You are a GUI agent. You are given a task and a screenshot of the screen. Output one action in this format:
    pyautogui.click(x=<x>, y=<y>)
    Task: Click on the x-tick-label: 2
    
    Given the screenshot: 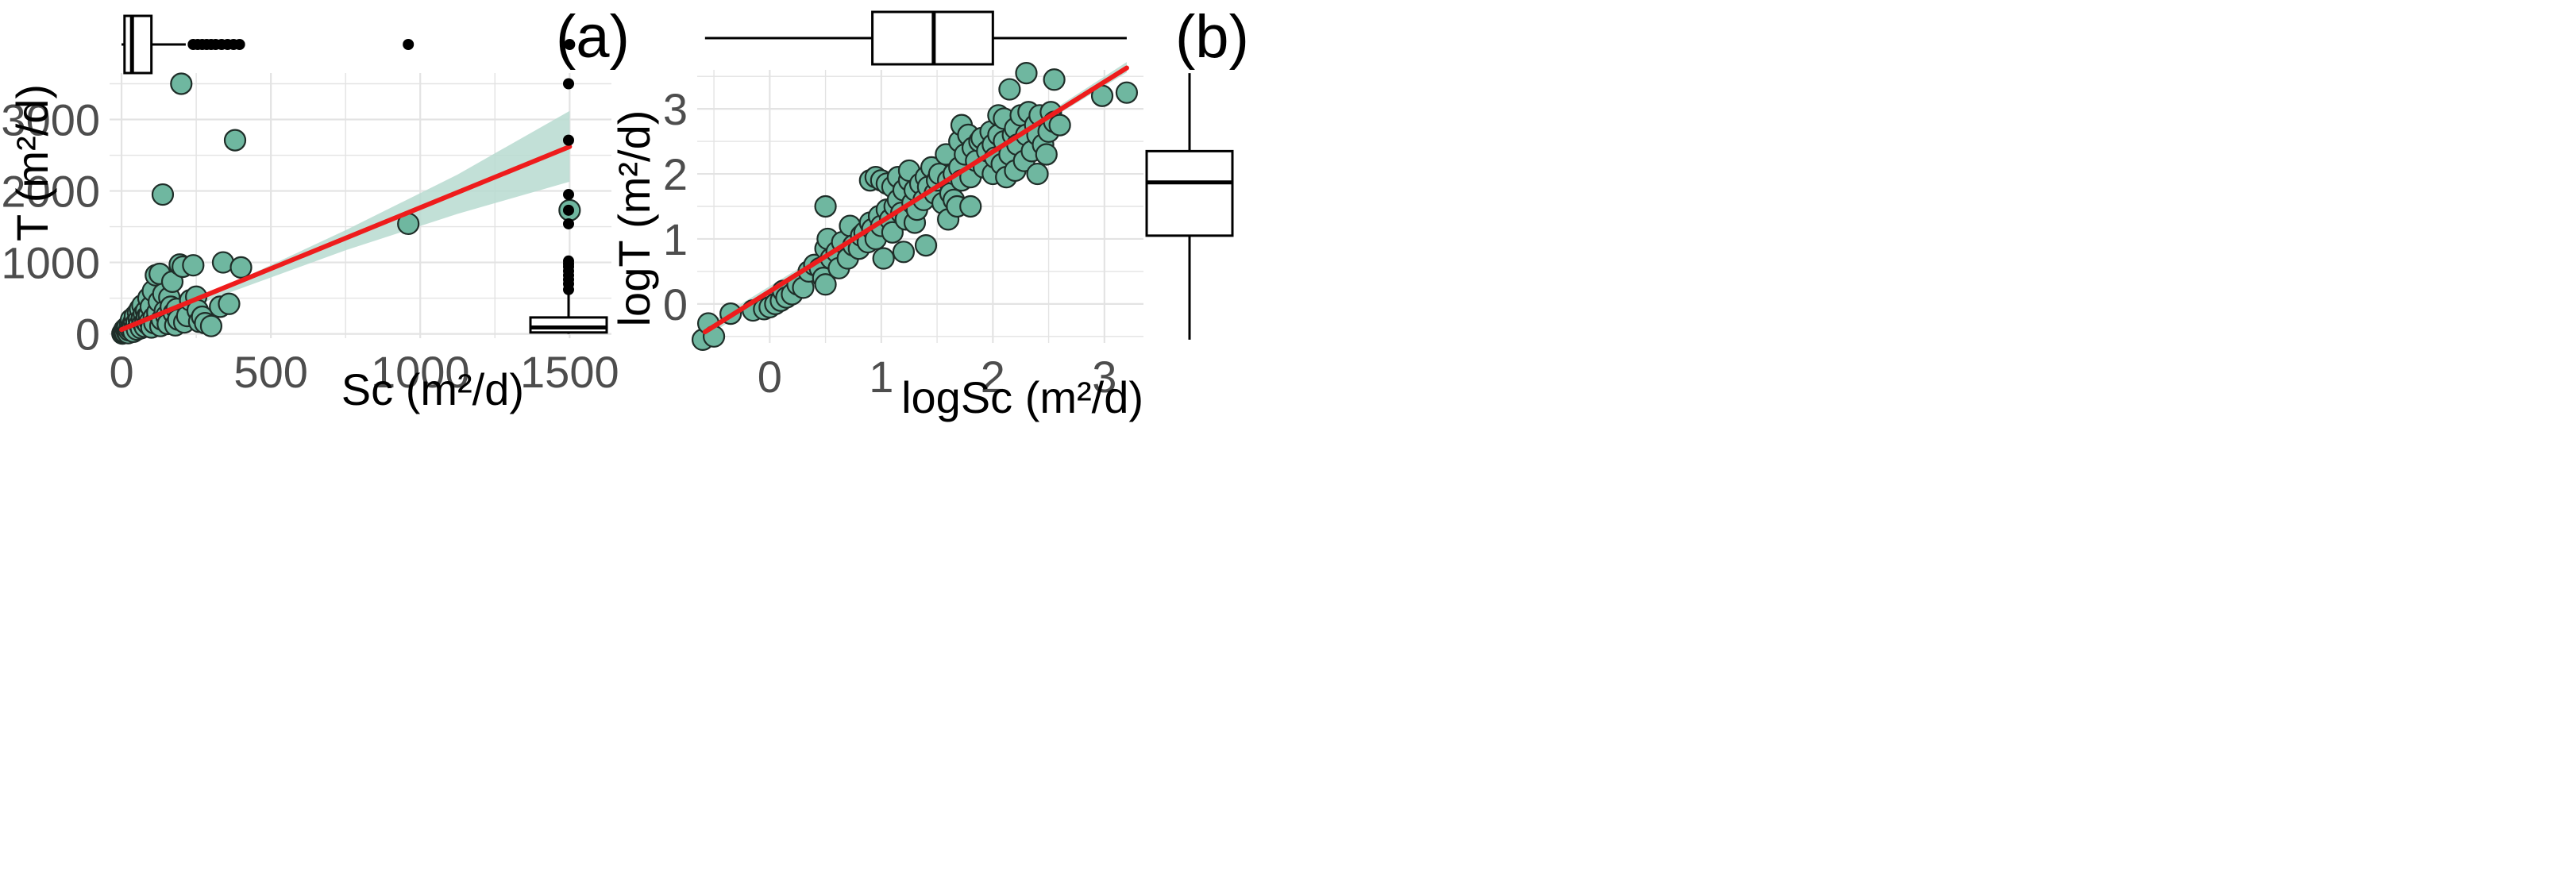 What is the action you would take?
    pyautogui.click(x=993, y=377)
    